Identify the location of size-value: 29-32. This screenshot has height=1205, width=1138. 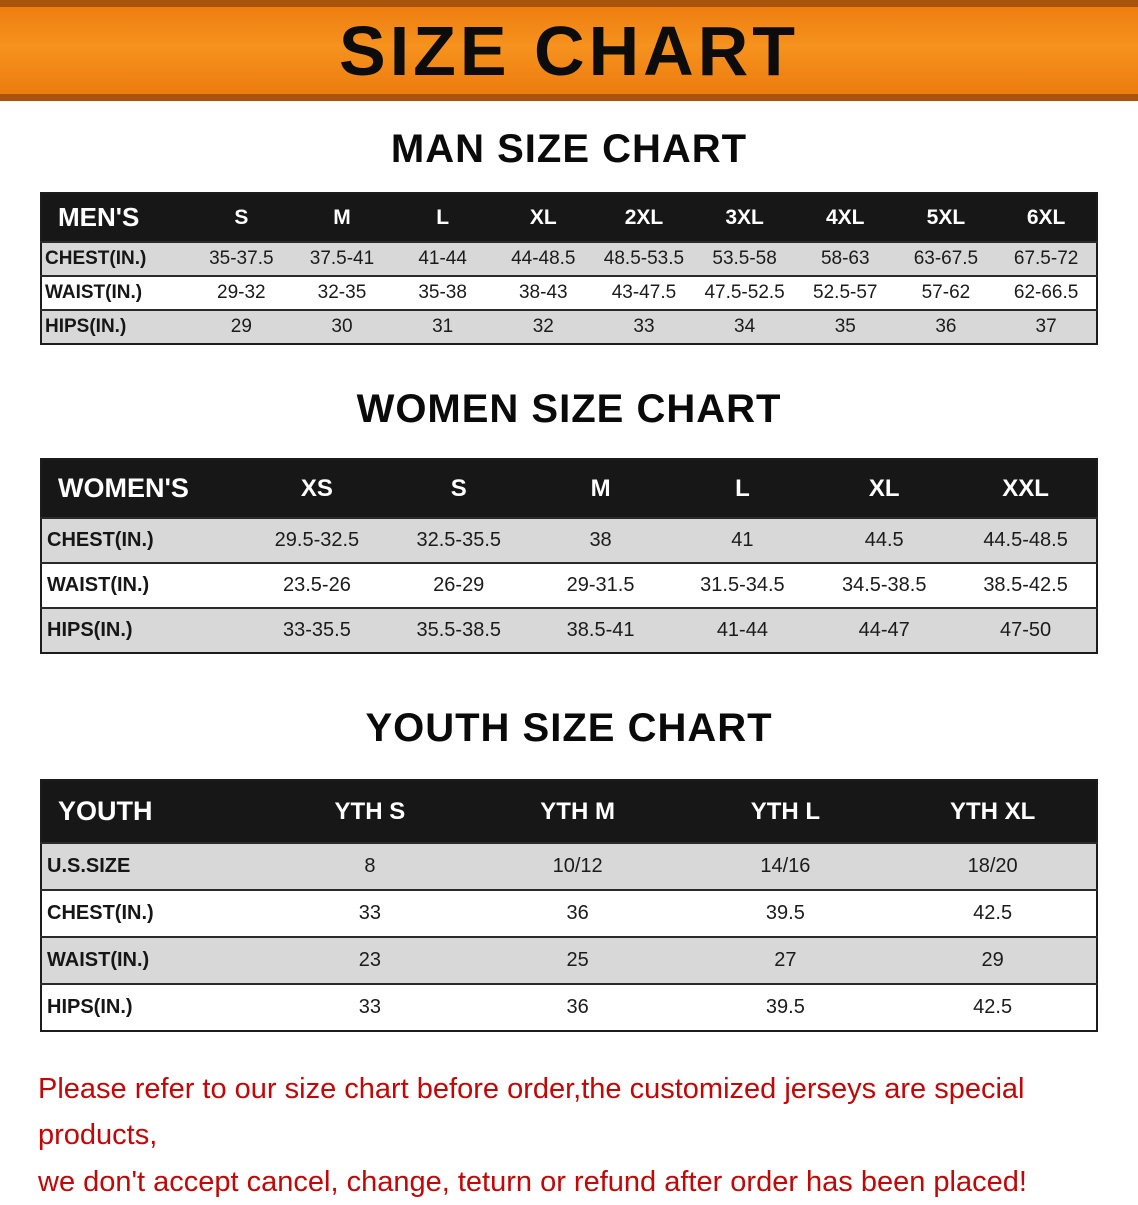
(241, 292).